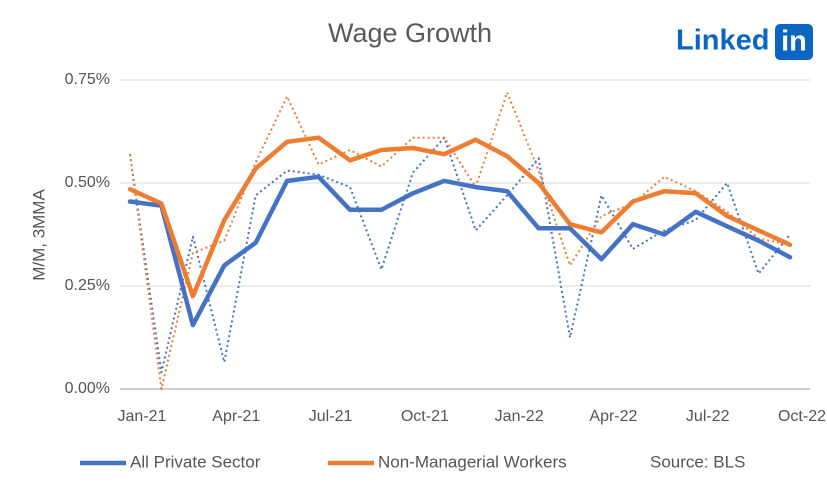 The height and width of the screenshot is (483, 827). What do you see at coordinates (722, 41) in the screenshot?
I see `logo-text: Linked` at bounding box center [722, 41].